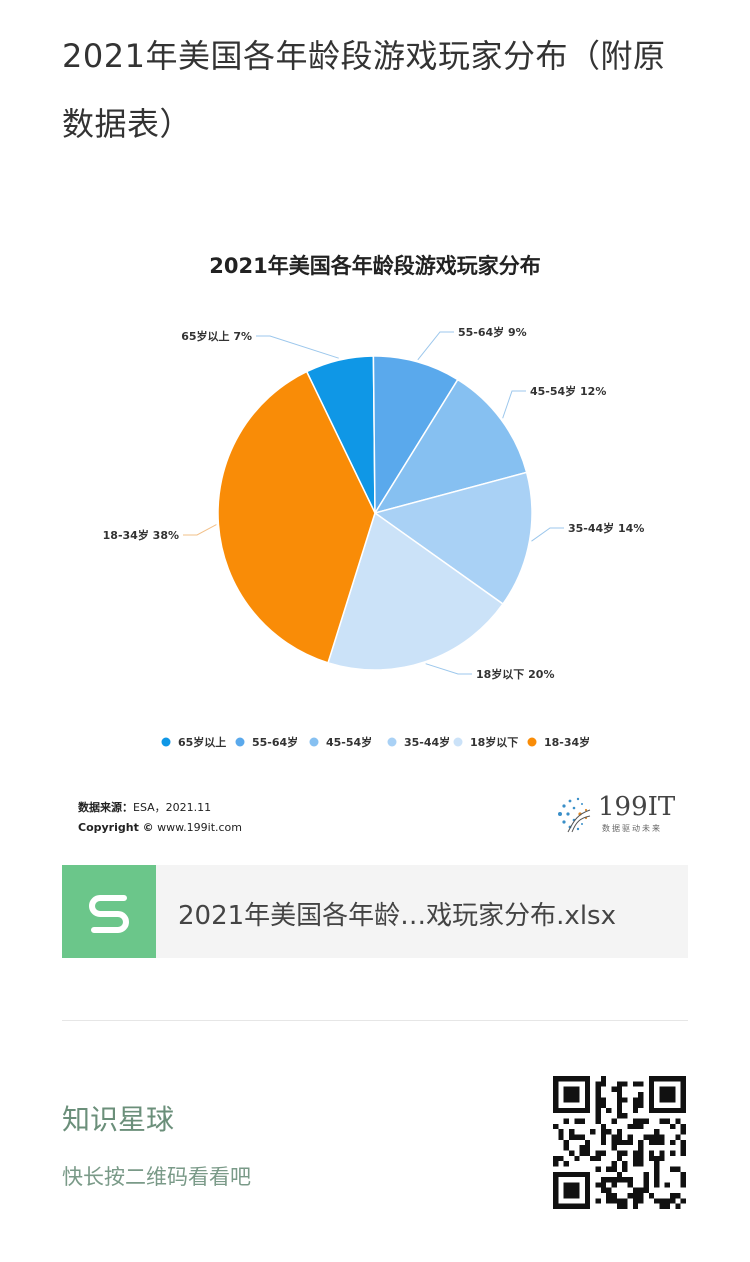 This screenshot has width=750, height=1262. What do you see at coordinates (427, 742) in the screenshot?
I see `legend-label-3: 35-44岁` at bounding box center [427, 742].